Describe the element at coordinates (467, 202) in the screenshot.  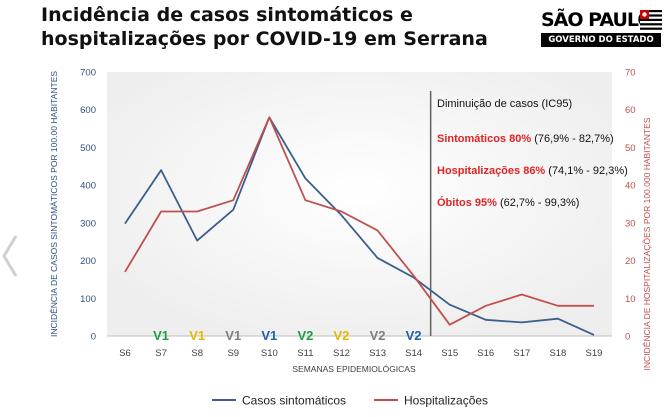
I see `annotation-row-deaths-label: Óbitos 95%` at that location.